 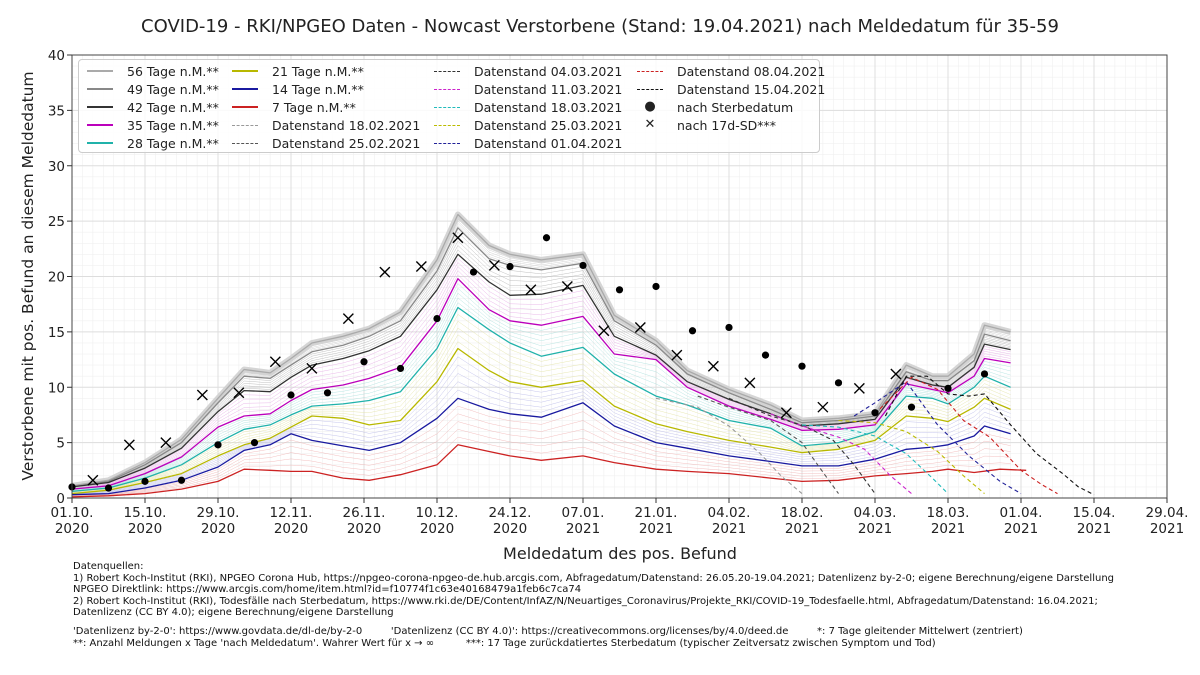 I want to click on y-tick-label: 40, so click(x=56, y=56).